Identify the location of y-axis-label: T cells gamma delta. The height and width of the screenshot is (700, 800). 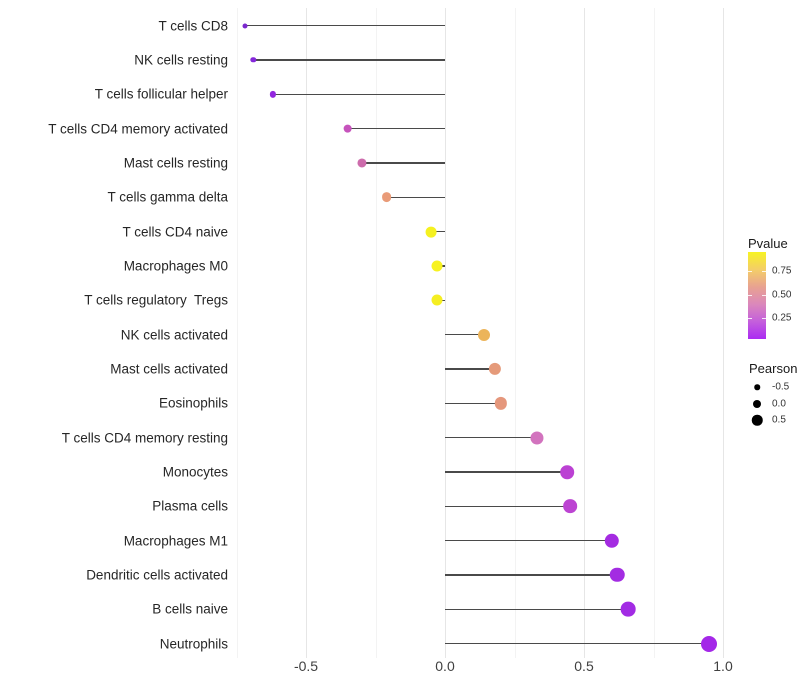
(167, 197).